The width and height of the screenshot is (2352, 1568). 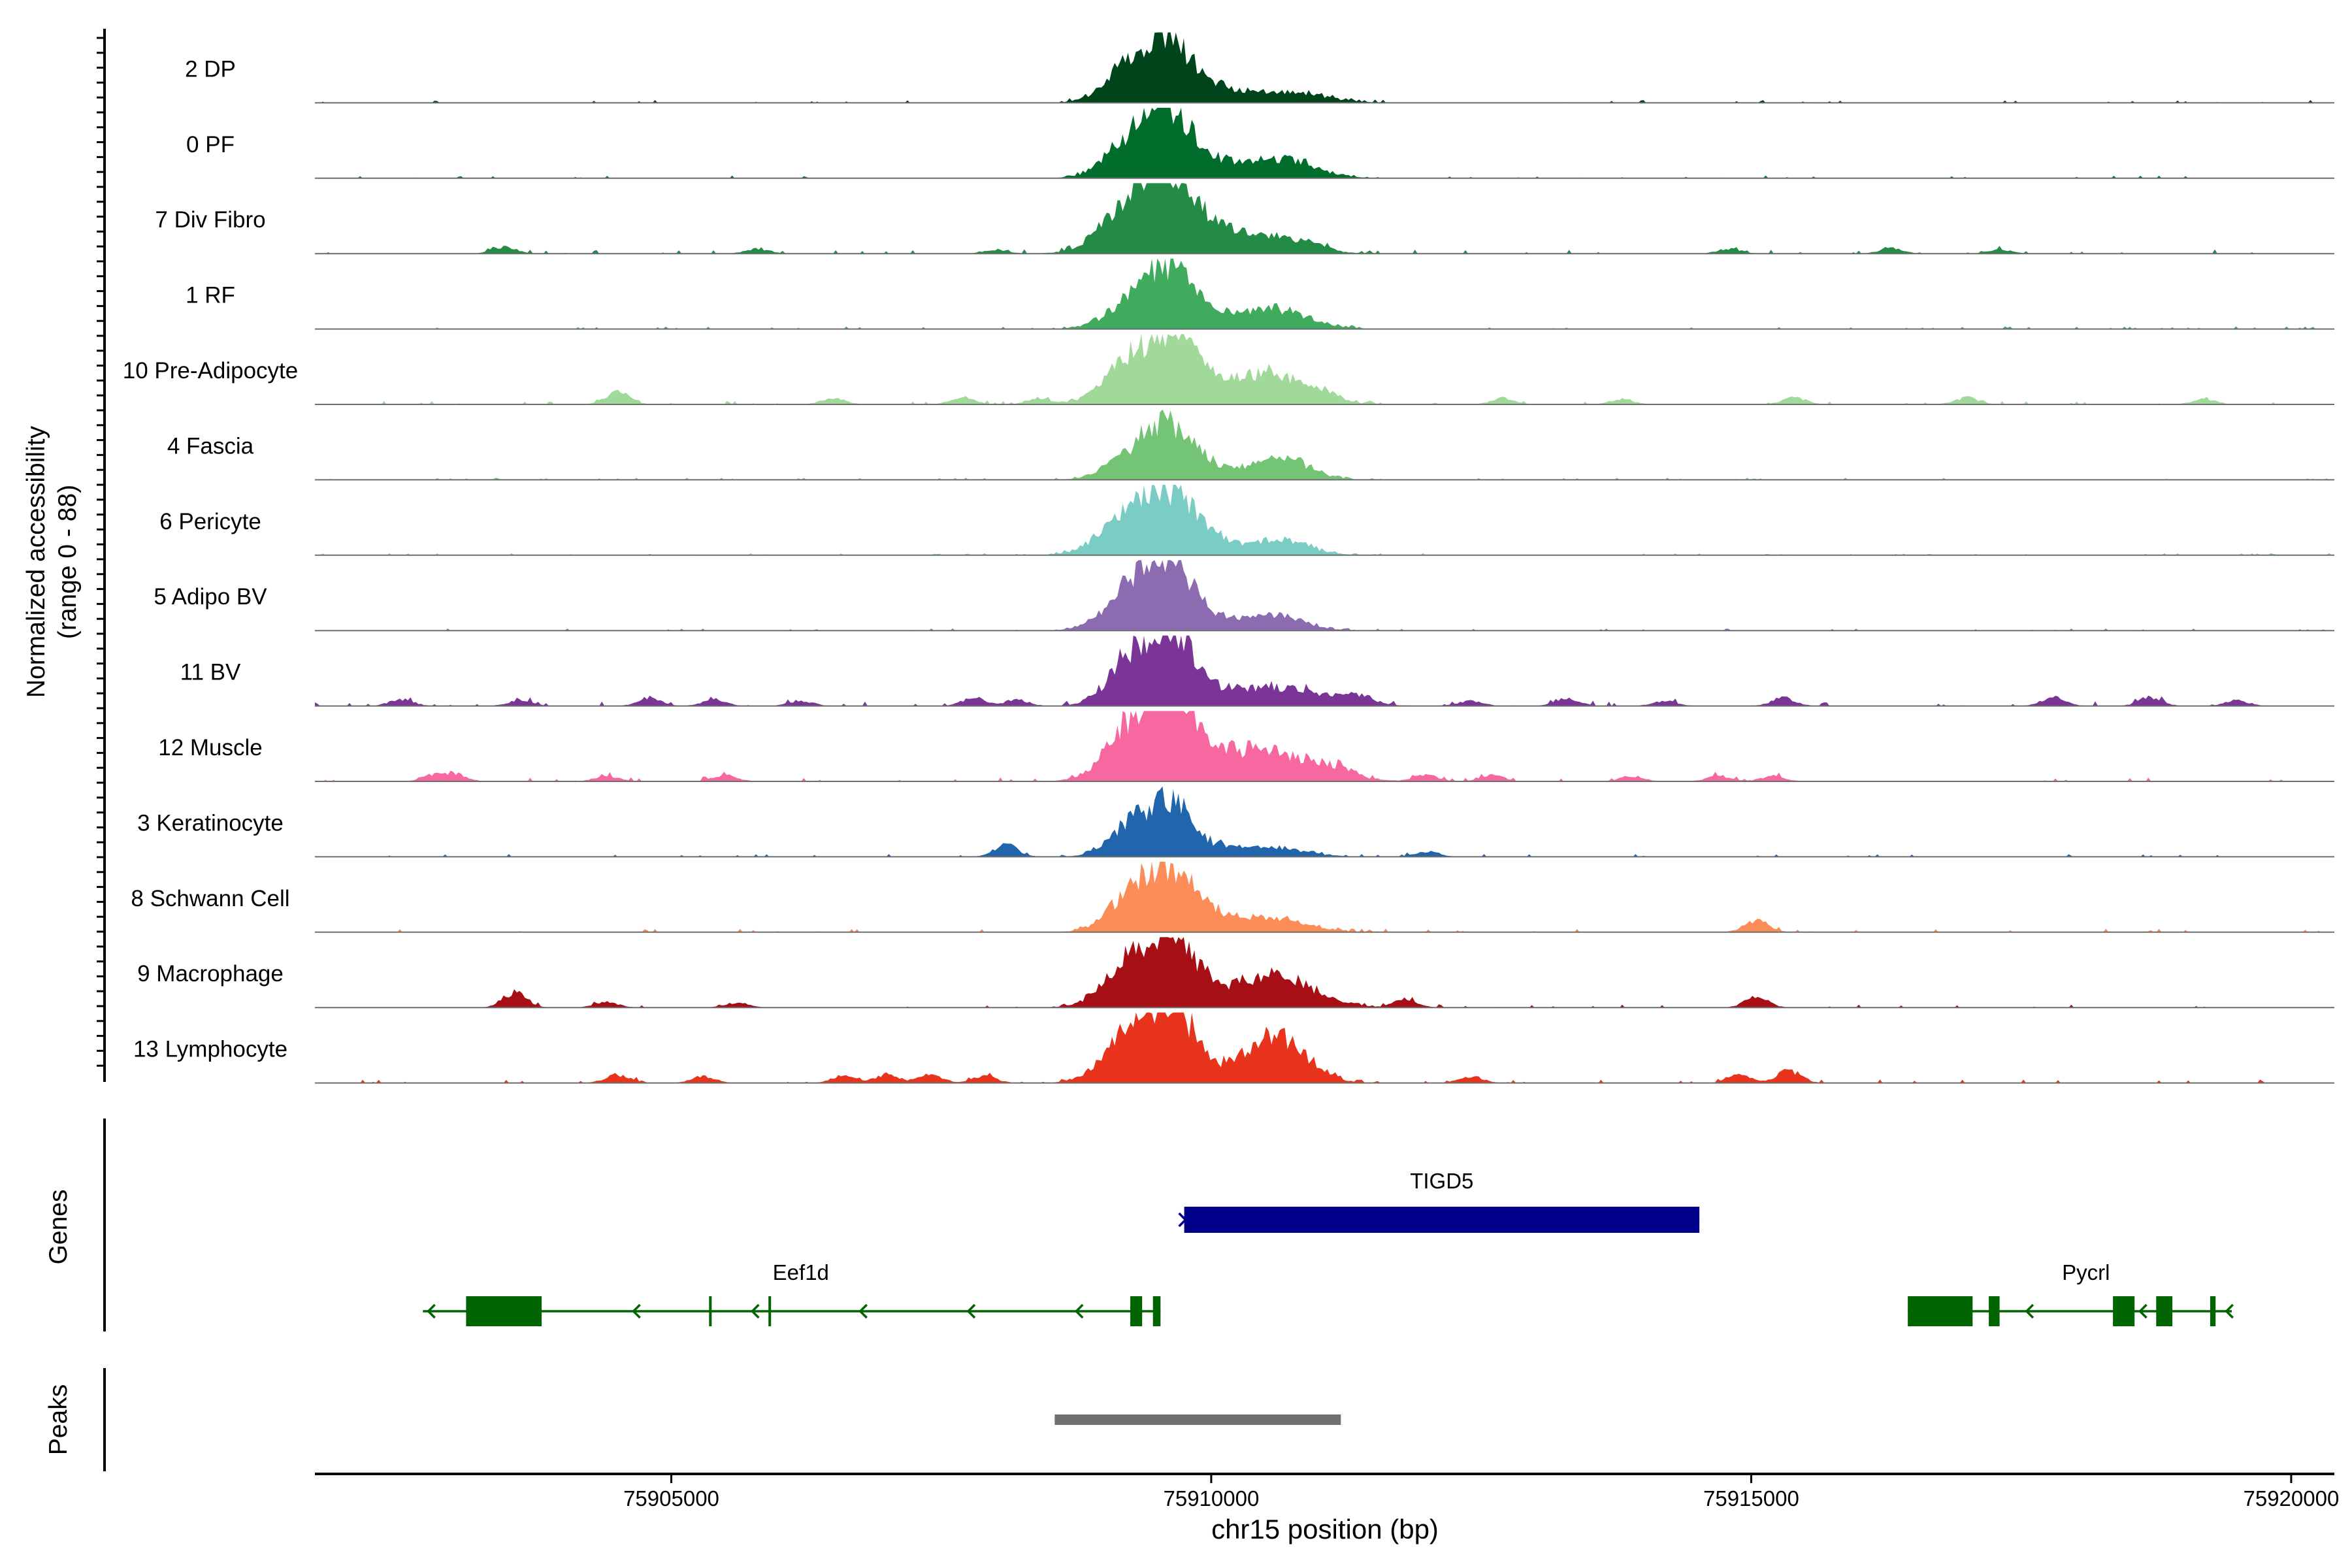 I want to click on track-10-pre-adipocyte: 10 Pre-Adipocyte, so click(x=1228, y=369).